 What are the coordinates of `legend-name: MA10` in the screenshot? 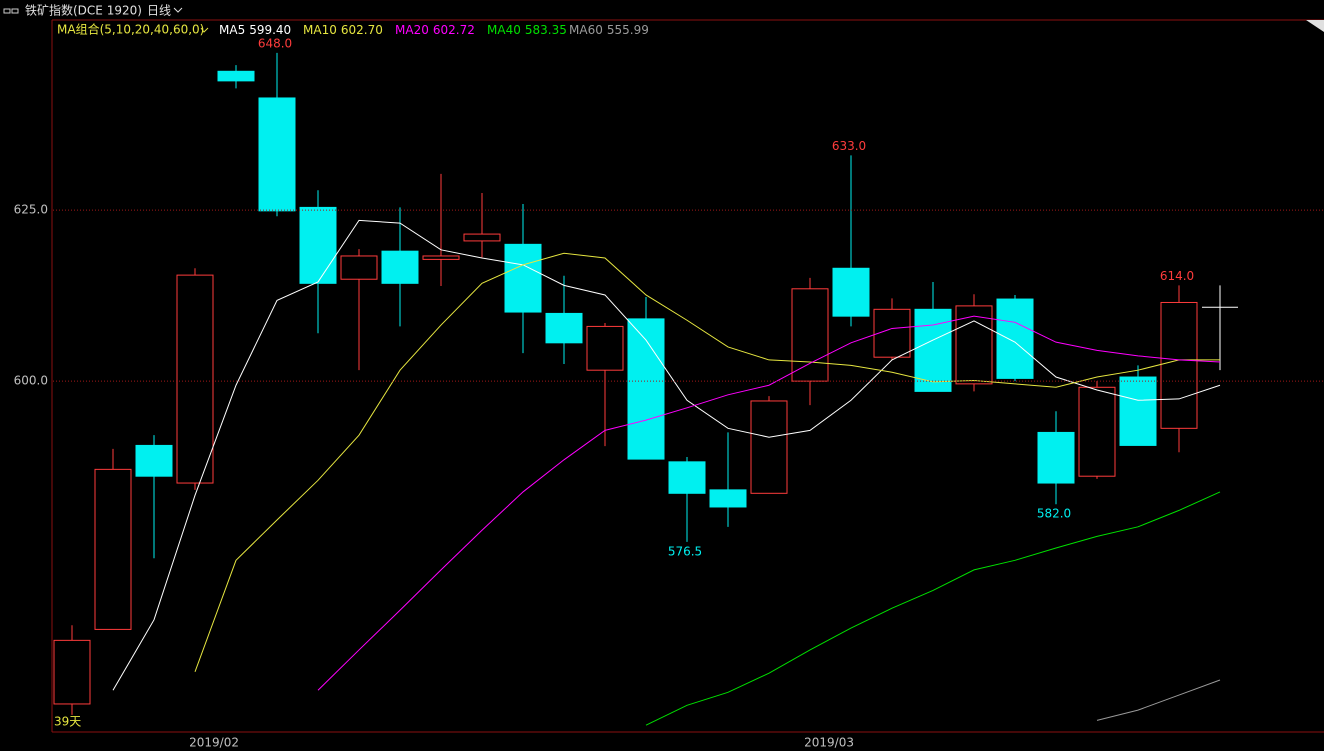 It's located at (320, 30).